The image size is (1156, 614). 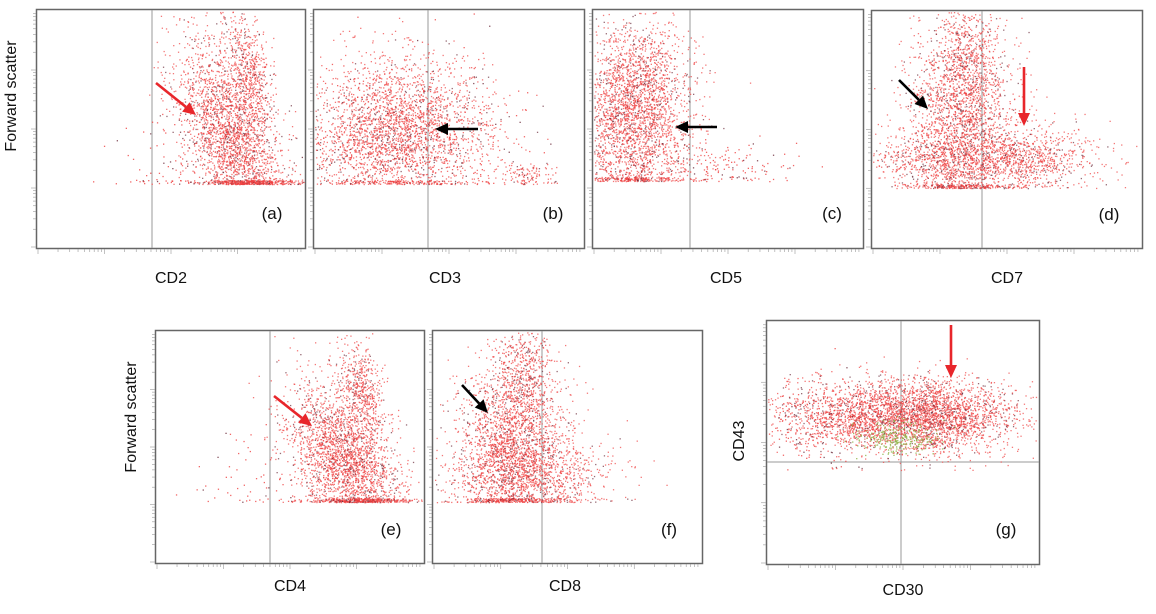 I want to click on panel-a: (a), so click(x=169, y=131).